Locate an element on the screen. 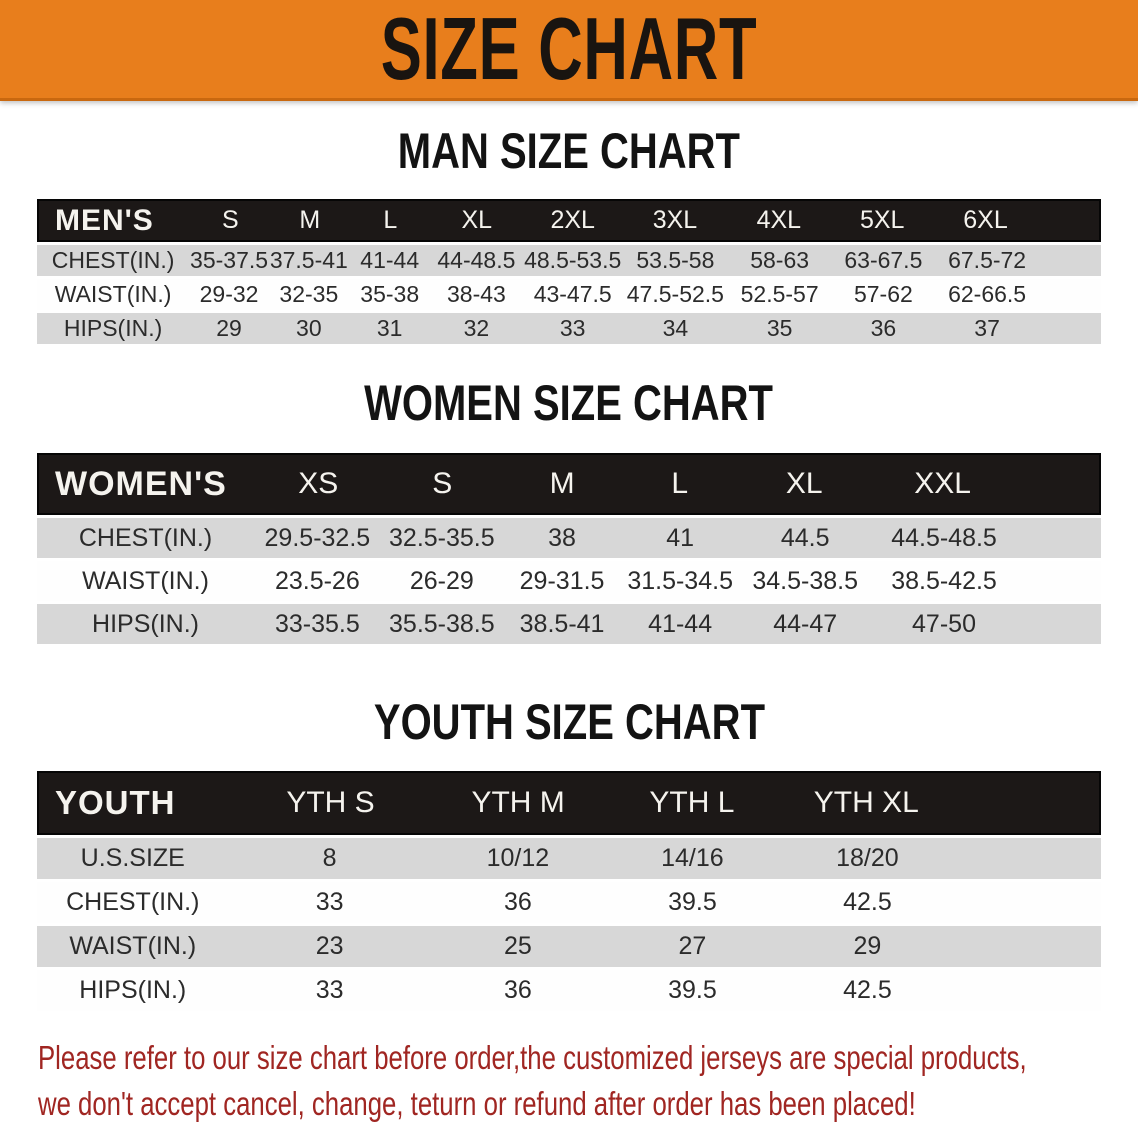 The width and height of the screenshot is (1138, 1132). size-column-header: XXL is located at coordinates (942, 483).